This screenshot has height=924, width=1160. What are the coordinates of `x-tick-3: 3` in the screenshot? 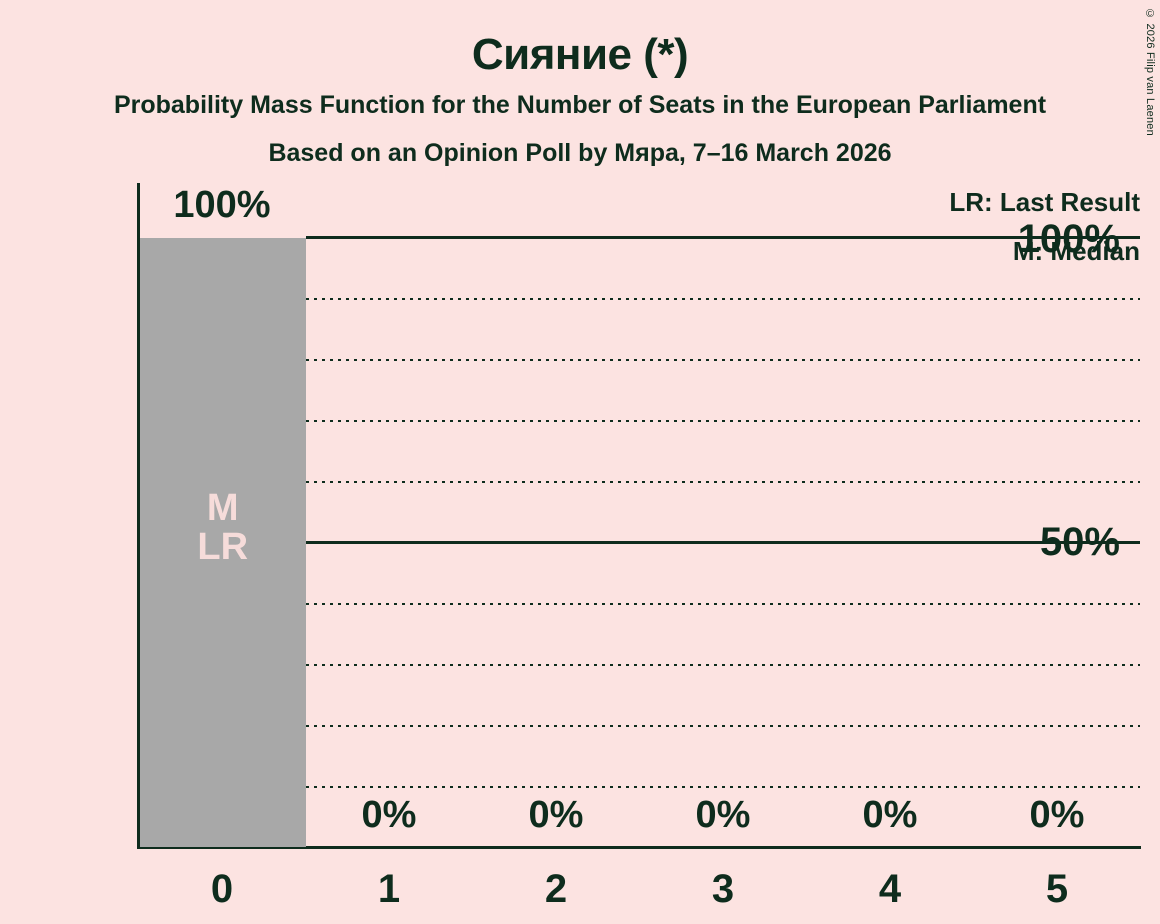 It's located at (723, 889).